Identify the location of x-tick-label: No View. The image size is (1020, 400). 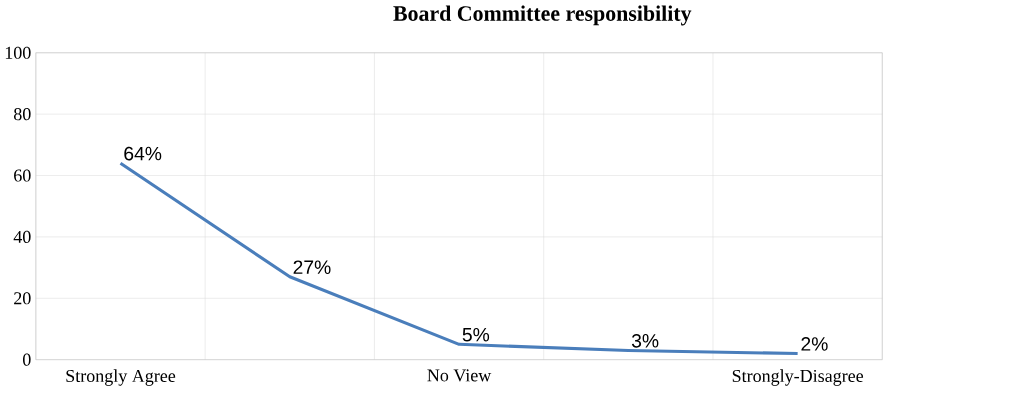
(459, 375).